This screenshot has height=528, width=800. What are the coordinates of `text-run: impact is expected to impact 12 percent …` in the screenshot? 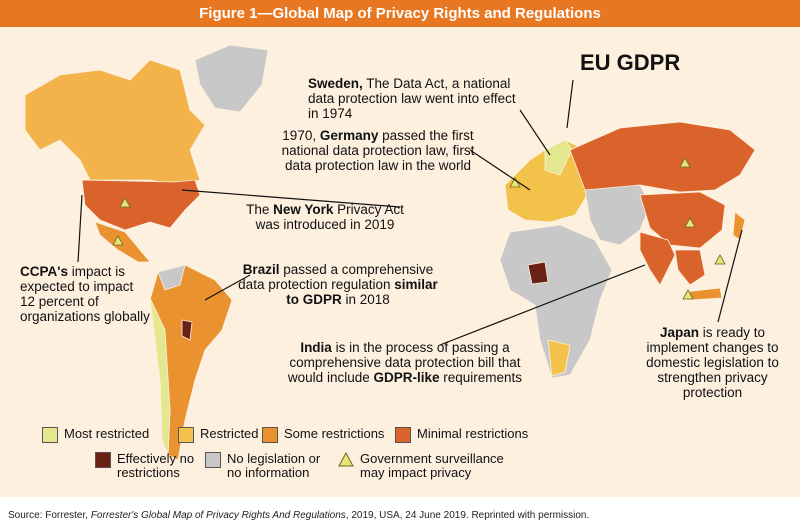 It's located at (85, 294).